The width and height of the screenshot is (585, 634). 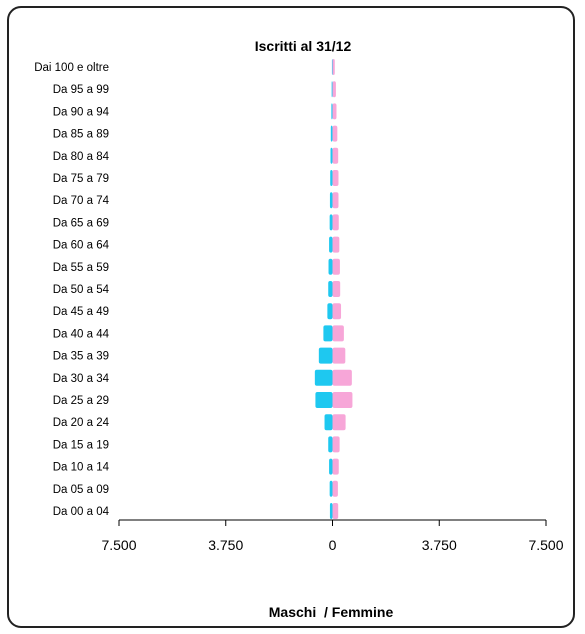 What do you see at coordinates (81, 290) in the screenshot?
I see `category-label: Da 50 a 54` at bounding box center [81, 290].